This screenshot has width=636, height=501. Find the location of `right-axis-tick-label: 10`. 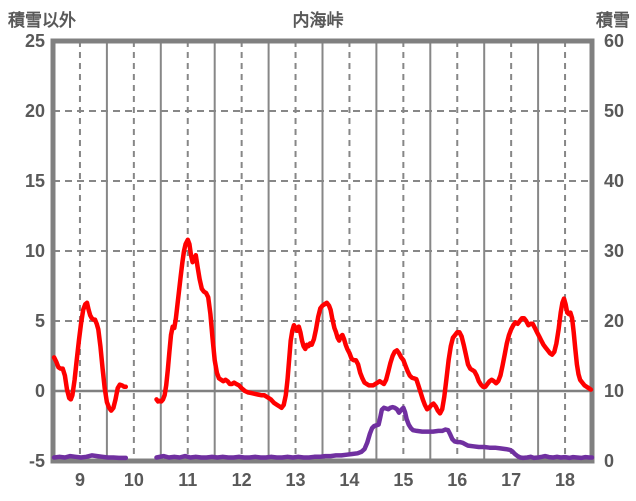

right-axis-tick-label: 10 is located at coordinates (614, 391).